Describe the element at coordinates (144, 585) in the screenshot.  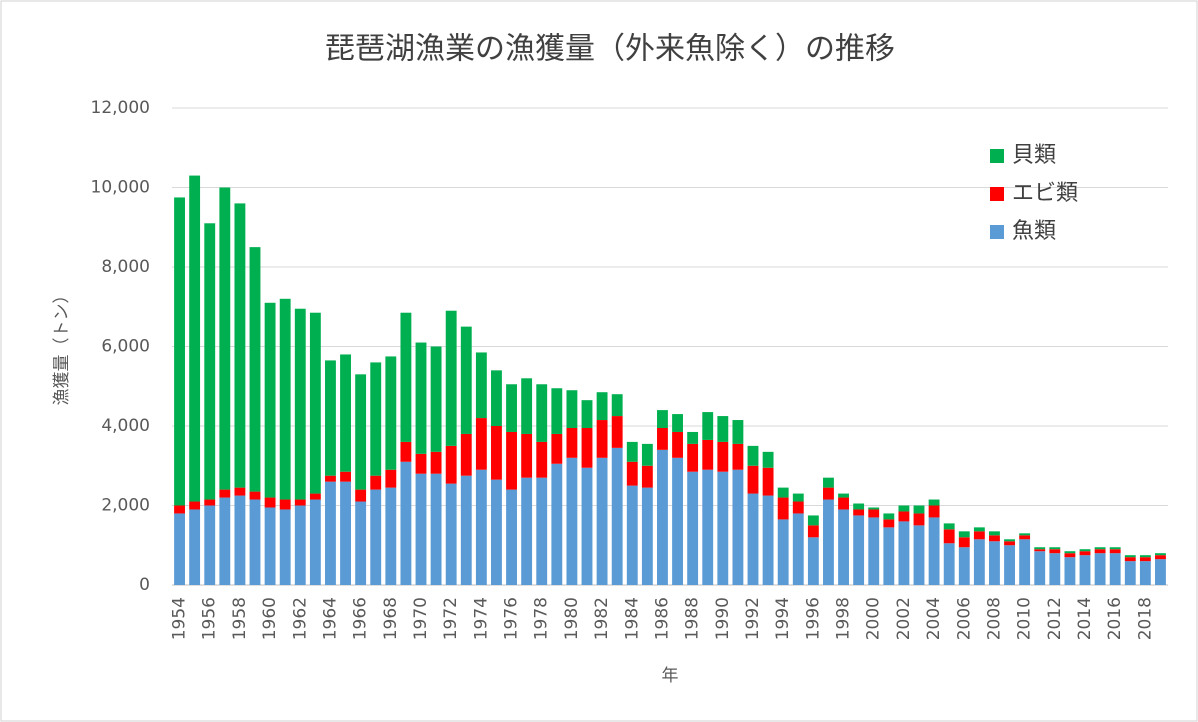
I see `y-tick-label: 0` at that location.